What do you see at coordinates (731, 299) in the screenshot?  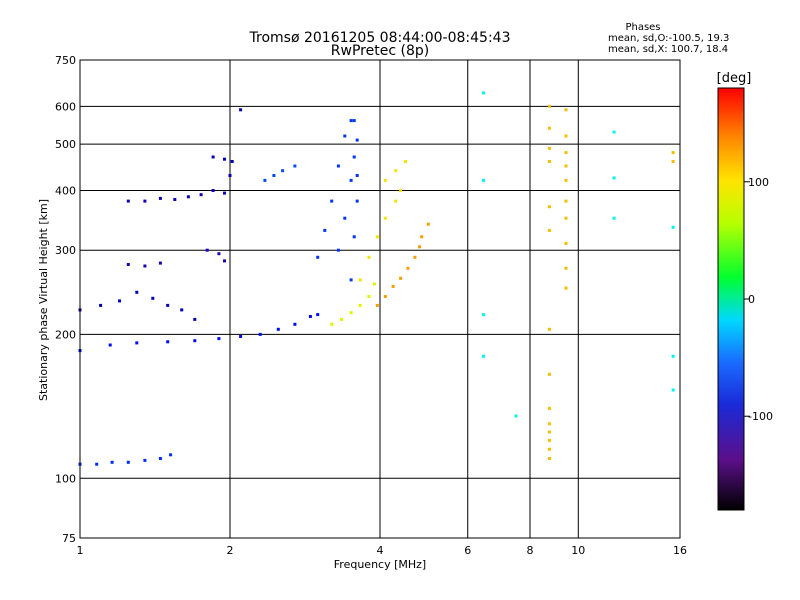 I see `colorbar` at bounding box center [731, 299].